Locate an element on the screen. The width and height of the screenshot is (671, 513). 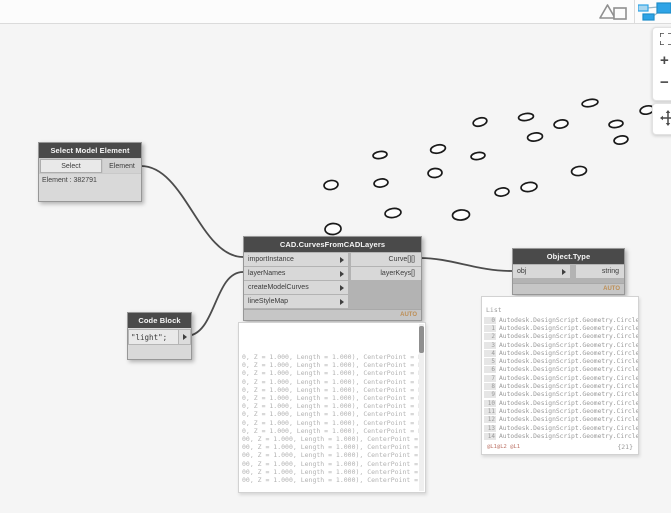
list-index: 5 is located at coordinates (490, 362).